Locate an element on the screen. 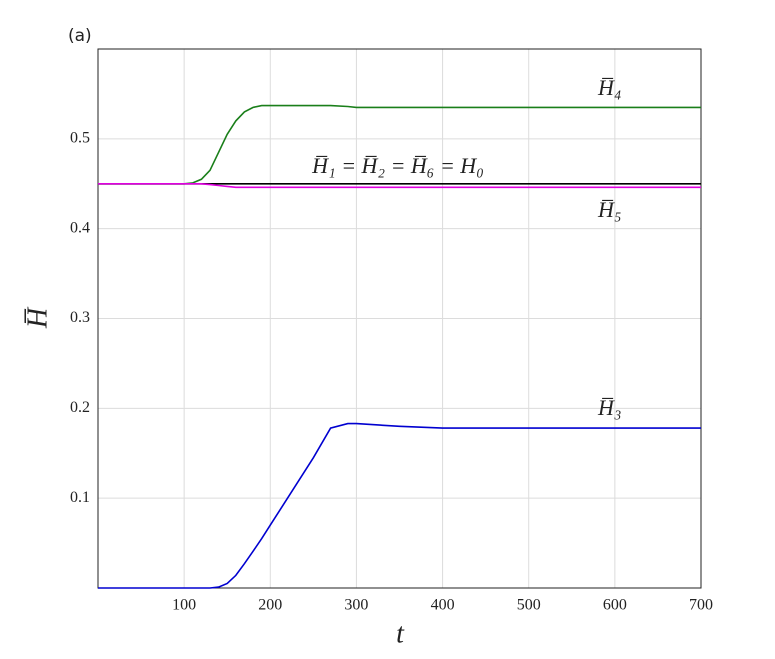 This screenshot has width=775, height=659. y-tick-label: 0.3 is located at coordinates (80, 317).